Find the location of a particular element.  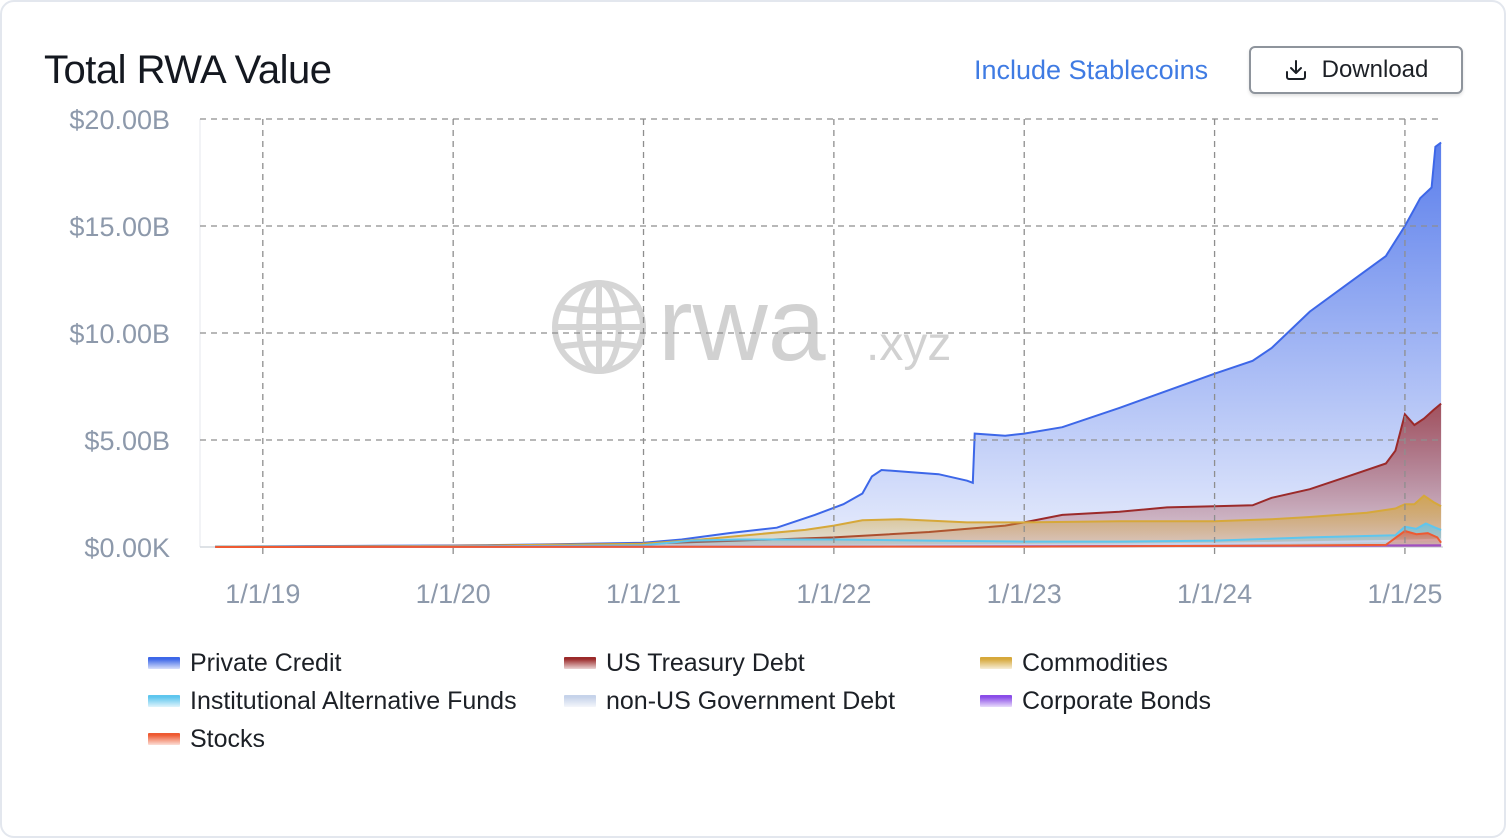

include-stablecoins-toggle: Include Stablecoins is located at coordinates (1091, 70).